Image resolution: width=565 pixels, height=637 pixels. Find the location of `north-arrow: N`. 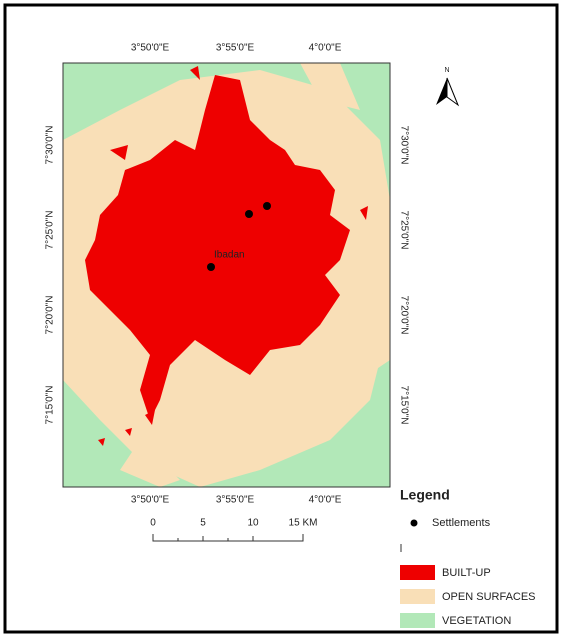

north-arrow: N is located at coordinates (448, 87).